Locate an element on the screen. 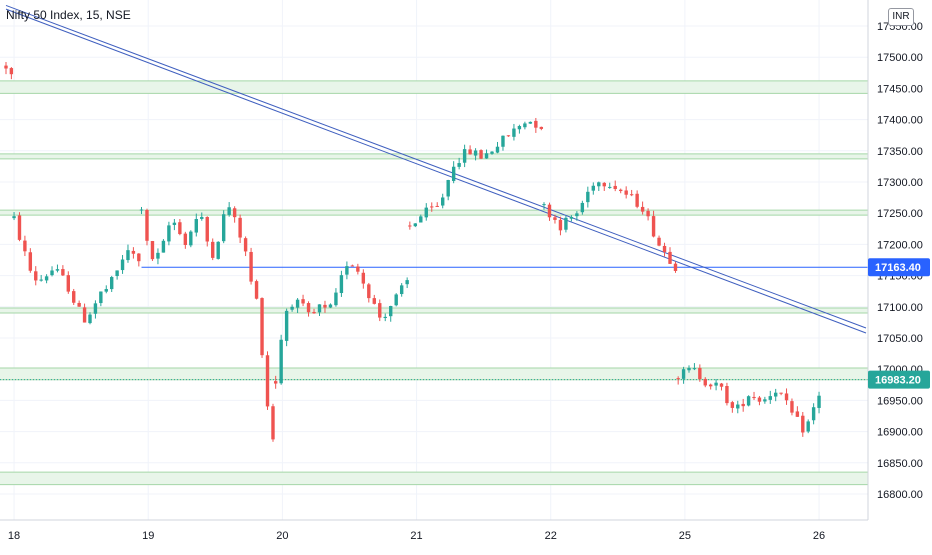 This screenshot has height=555, width=932. y-tick-label: 17450.00 is located at coordinates (900, 89).